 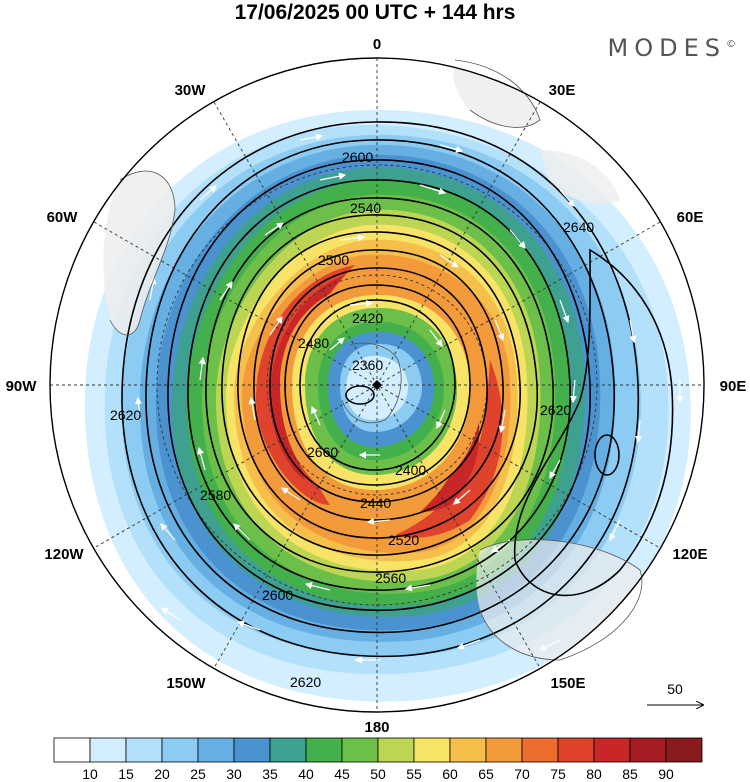 I want to click on lon-label-120e: 120E, so click(x=689, y=554).